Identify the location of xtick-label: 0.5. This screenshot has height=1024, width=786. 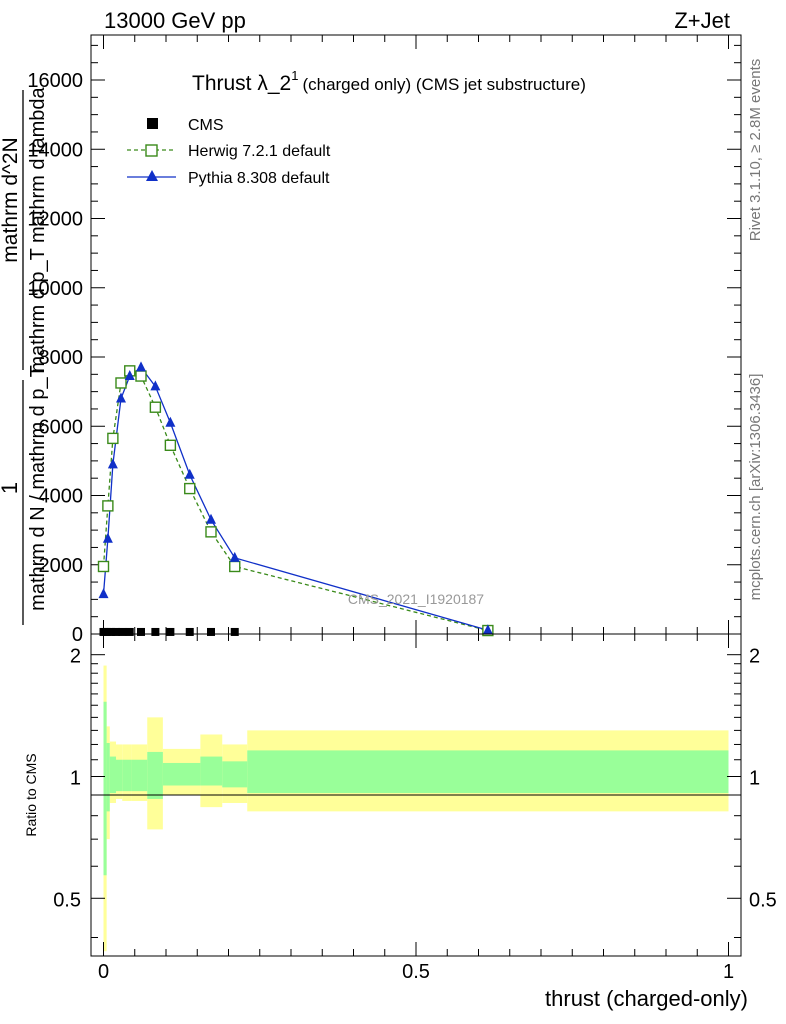
(416, 972).